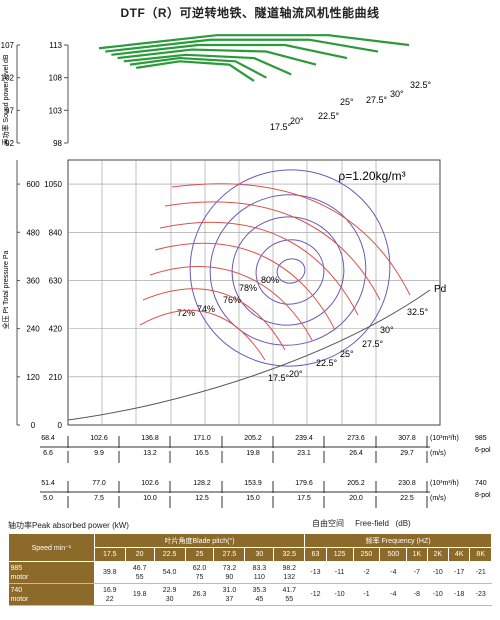 The height and width of the screenshot is (620, 500). Describe the element at coordinates (8, 45) in the screenshot. I see `sound-outer-tick-label: 107` at that location.